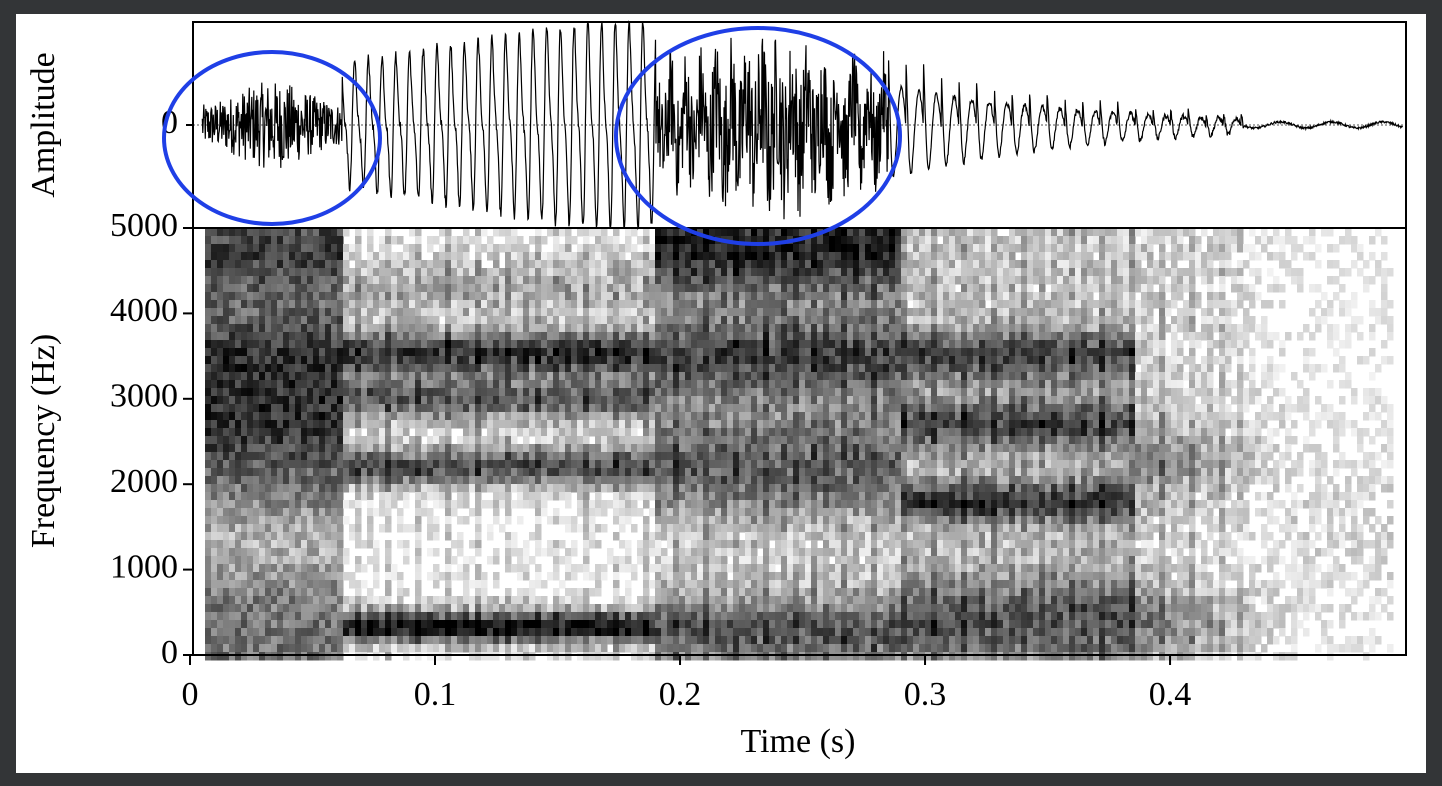 The image size is (1442, 786). I want to click on y-tick-label: 2000, so click(144, 481).